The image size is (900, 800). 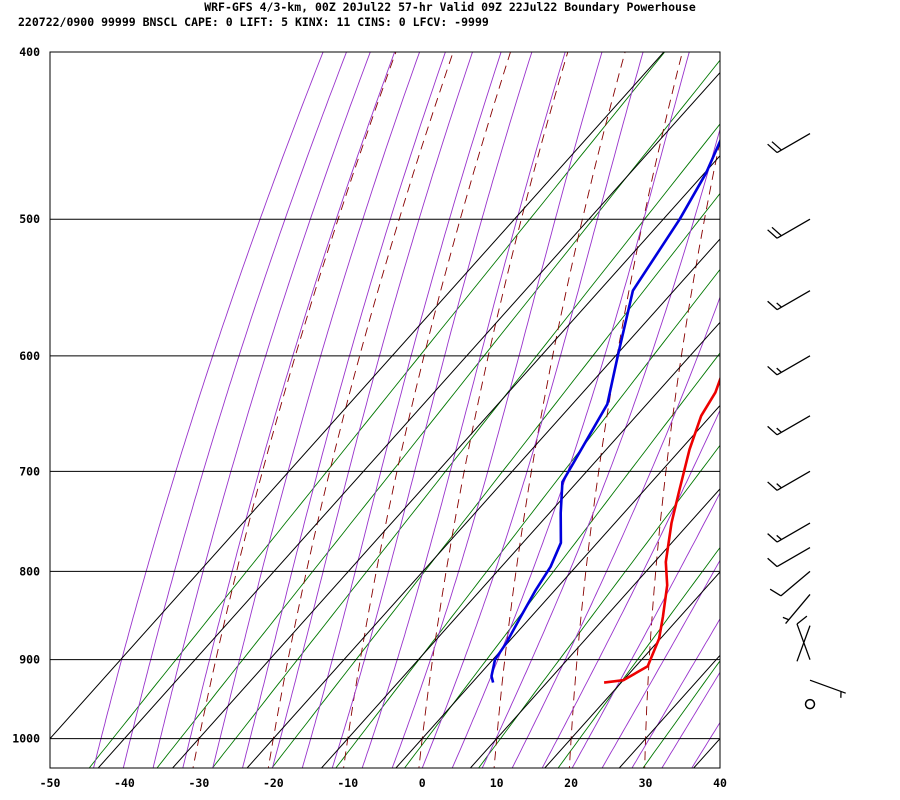 What do you see at coordinates (29, 52) in the screenshot?
I see `y-tick-label: 400` at bounding box center [29, 52].